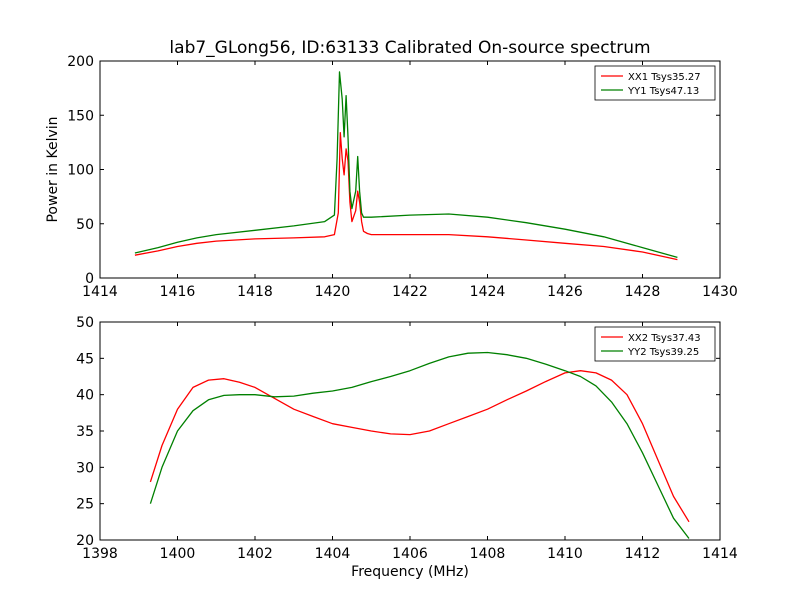 The image size is (800, 600). I want to click on x-tick-label: 1426, so click(565, 292).